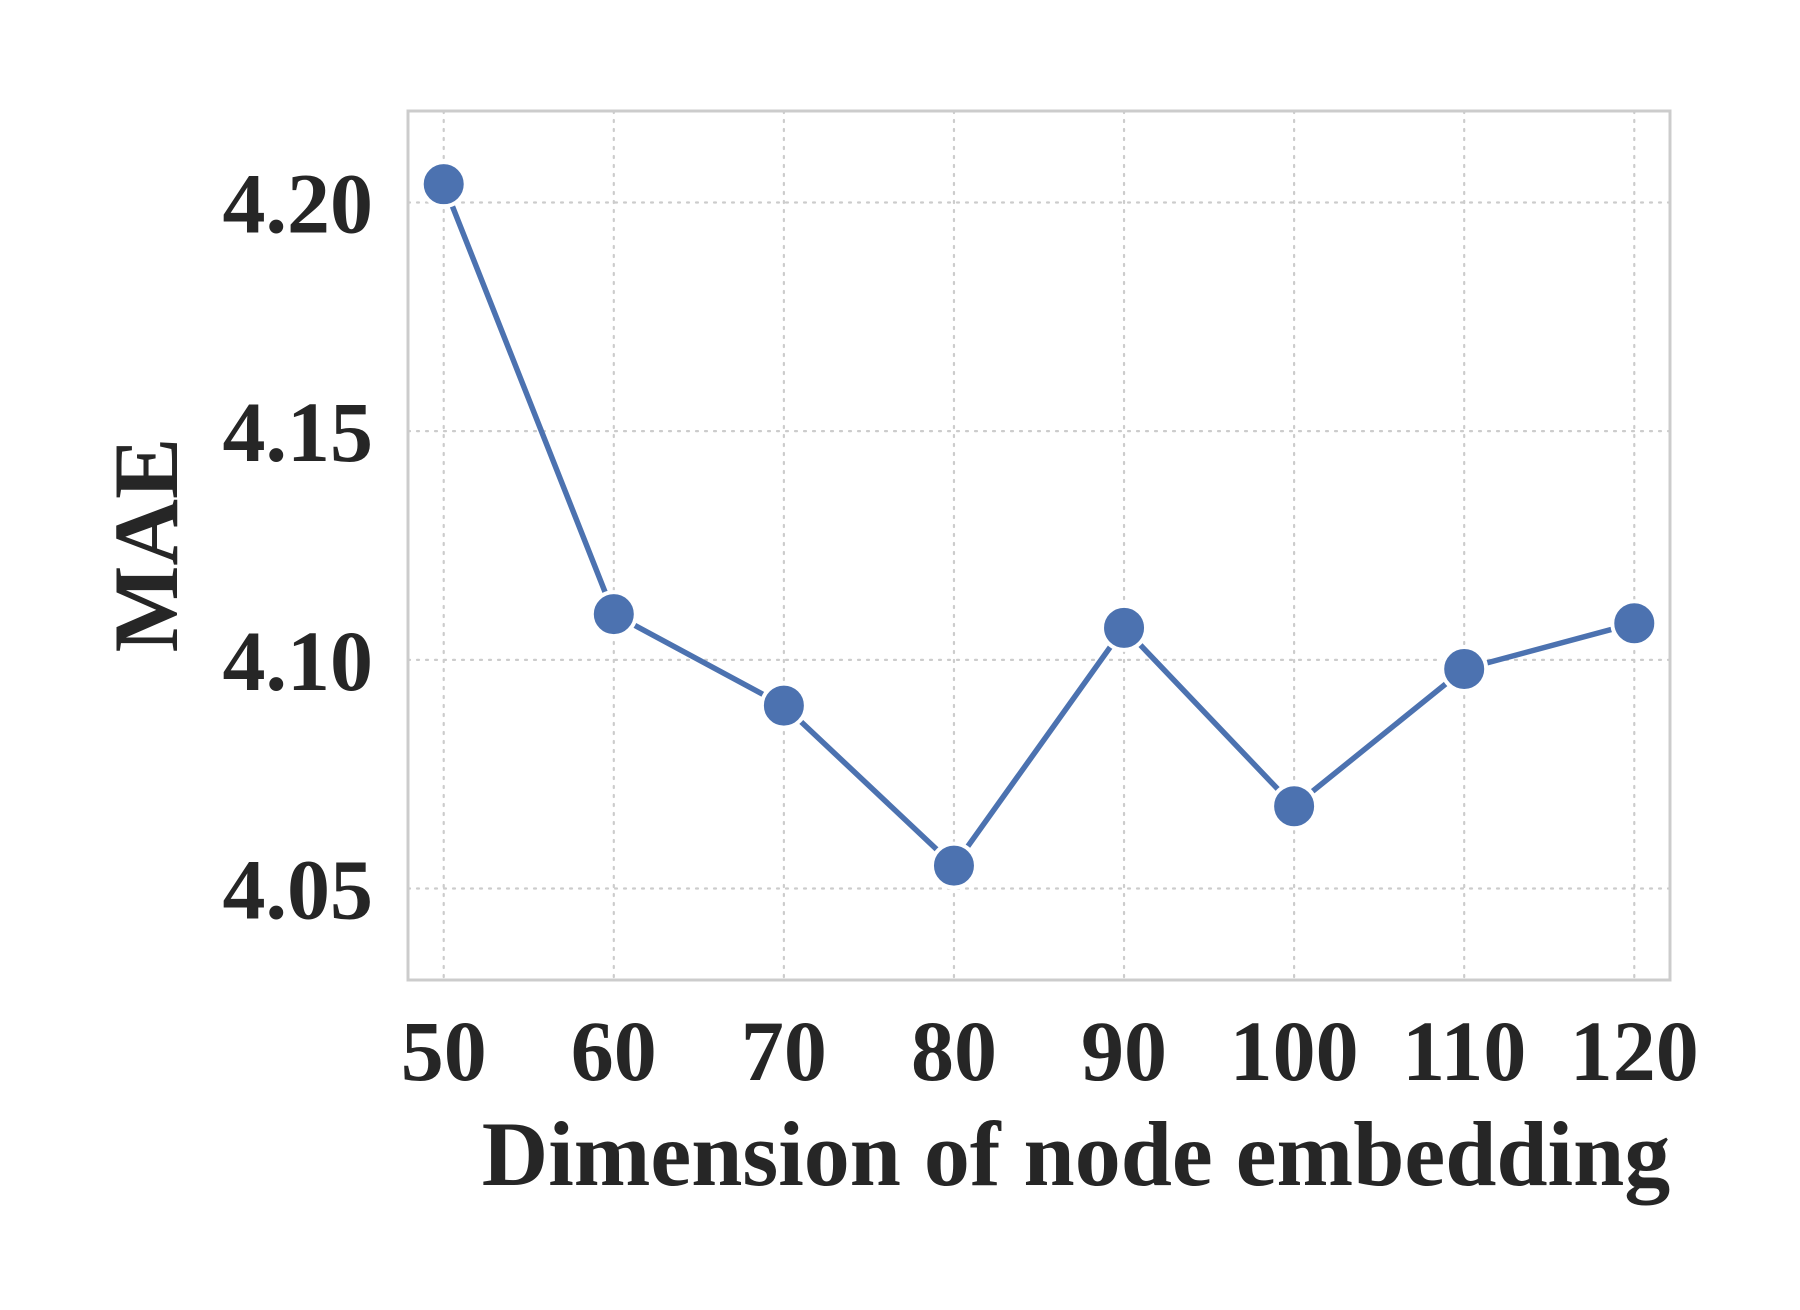 The width and height of the screenshot is (1800, 1310). What do you see at coordinates (614, 1051) in the screenshot?
I see `x-tick-label: 60` at bounding box center [614, 1051].